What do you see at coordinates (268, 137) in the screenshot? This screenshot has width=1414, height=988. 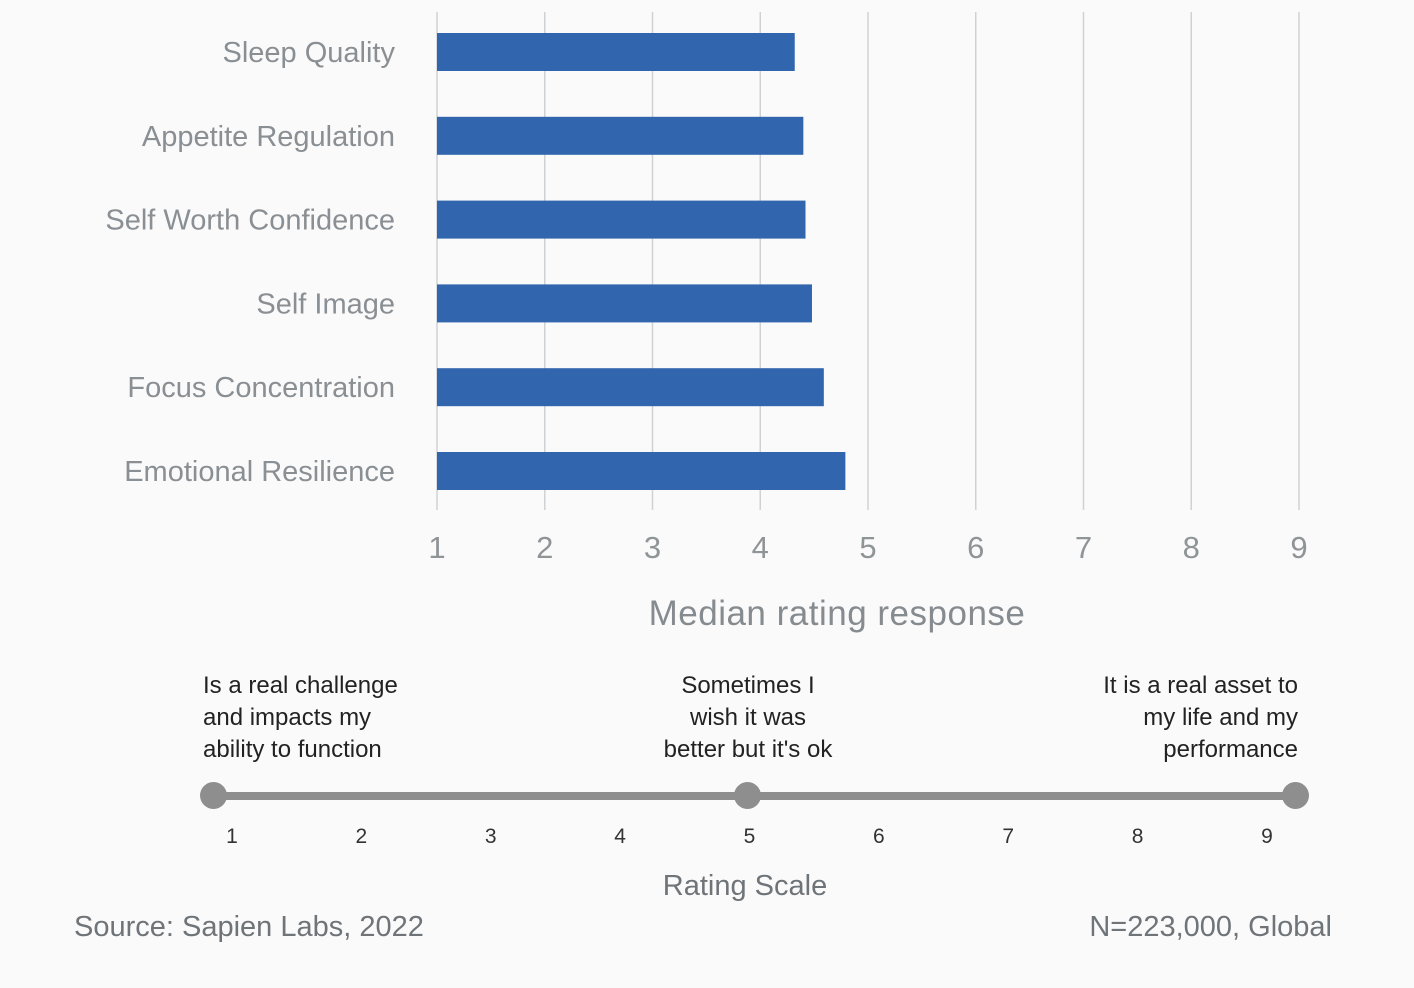 I see `category-label: Appetite Regulation` at bounding box center [268, 137].